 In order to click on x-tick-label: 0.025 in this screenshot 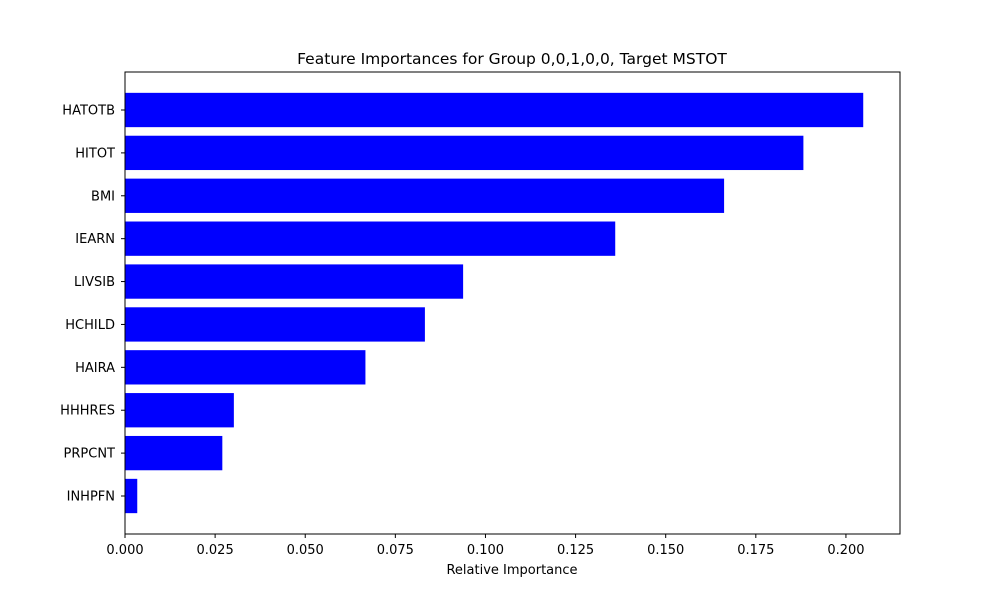, I will do `click(215, 550)`.